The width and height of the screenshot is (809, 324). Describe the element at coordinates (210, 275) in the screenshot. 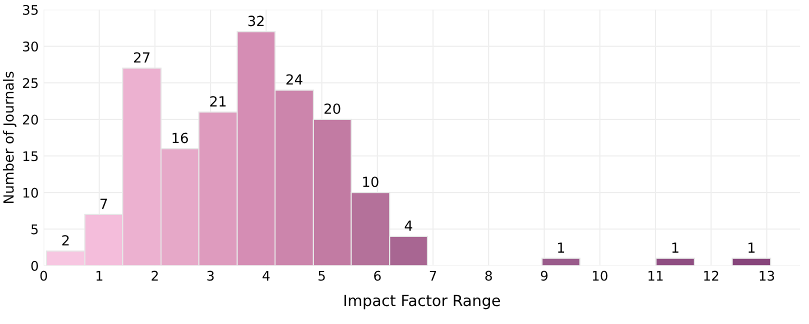

I see `x-tick-label: 3` at that location.